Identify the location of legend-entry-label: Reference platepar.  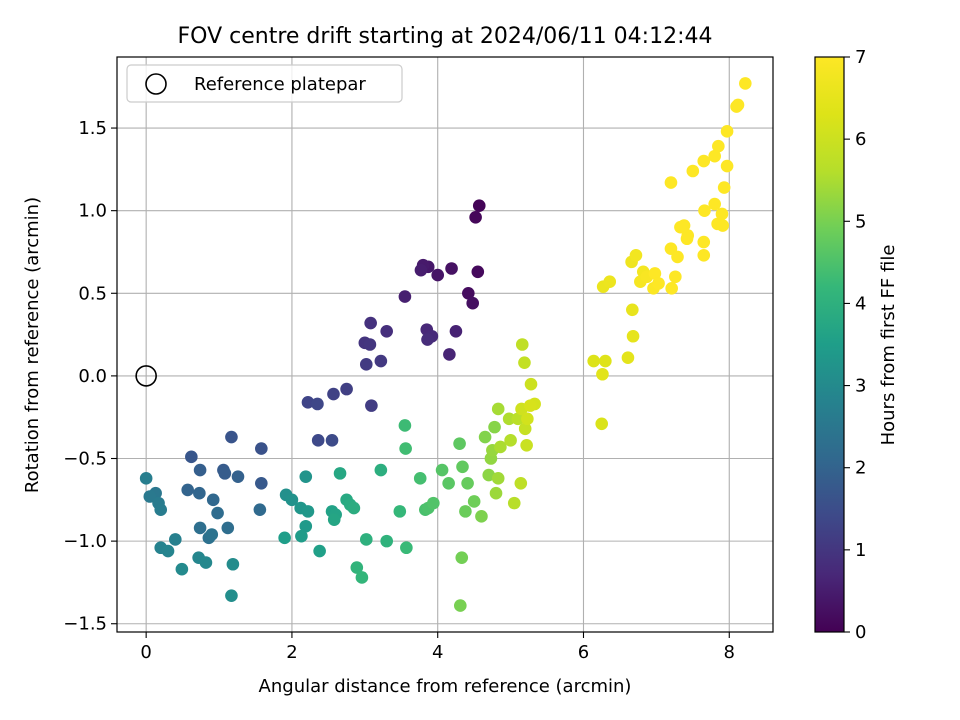
(280, 84).